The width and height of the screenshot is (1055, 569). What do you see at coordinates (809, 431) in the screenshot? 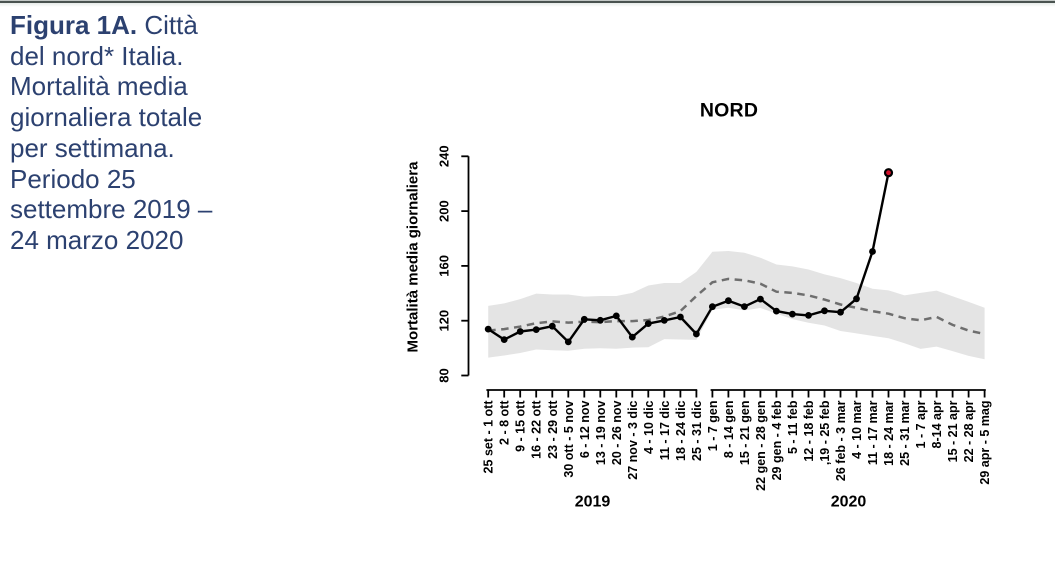
I see `svg-text: 12 - 18 feb` at bounding box center [809, 431].